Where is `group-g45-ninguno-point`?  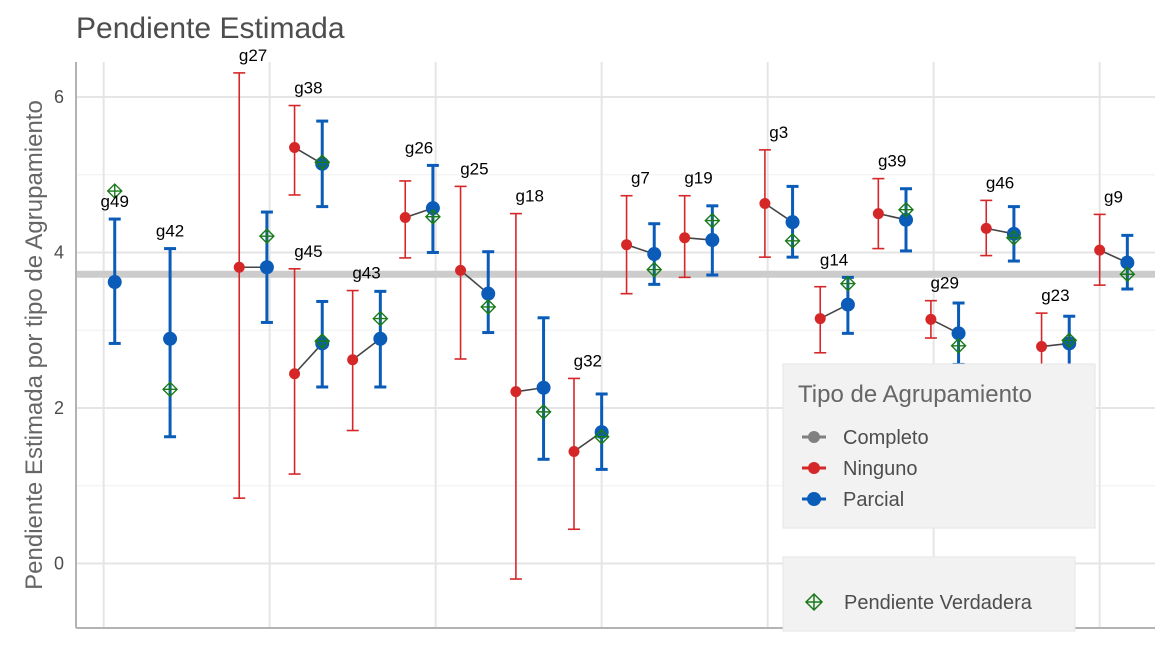
group-g45-ninguno-point is located at coordinates (295, 374).